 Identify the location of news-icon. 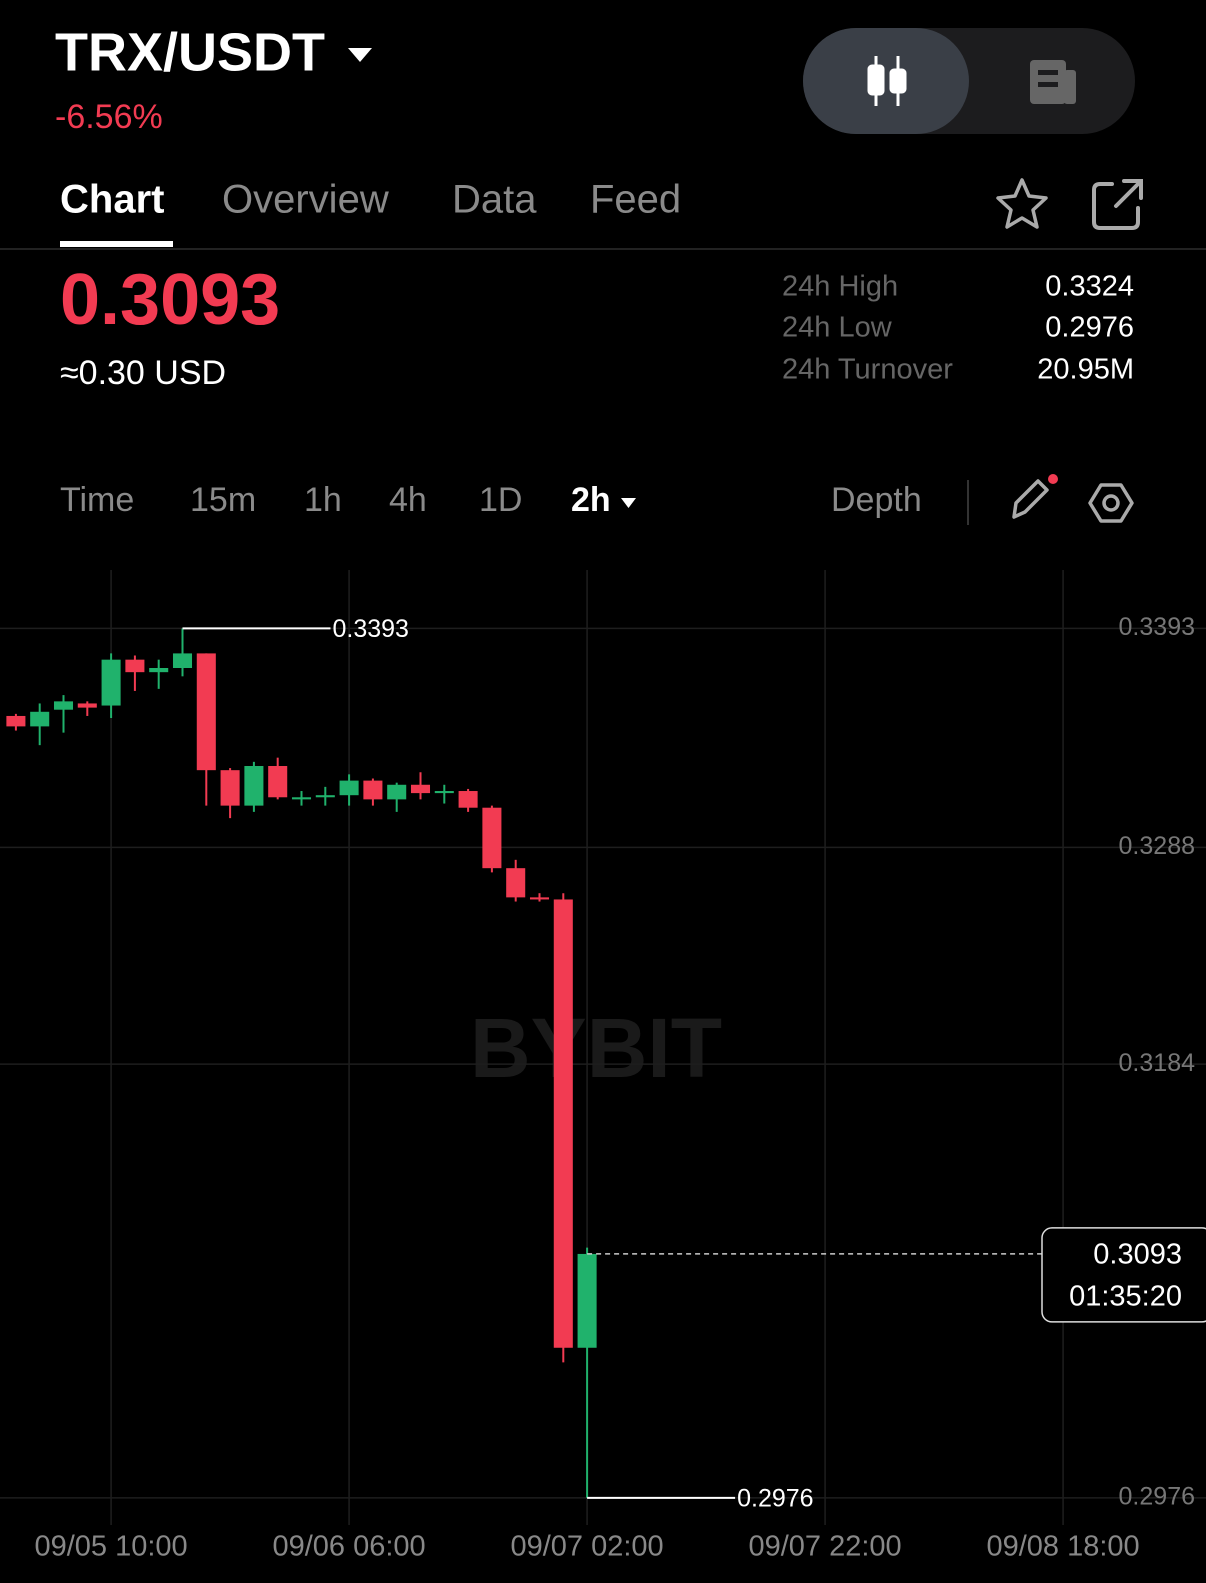
(1053, 82).